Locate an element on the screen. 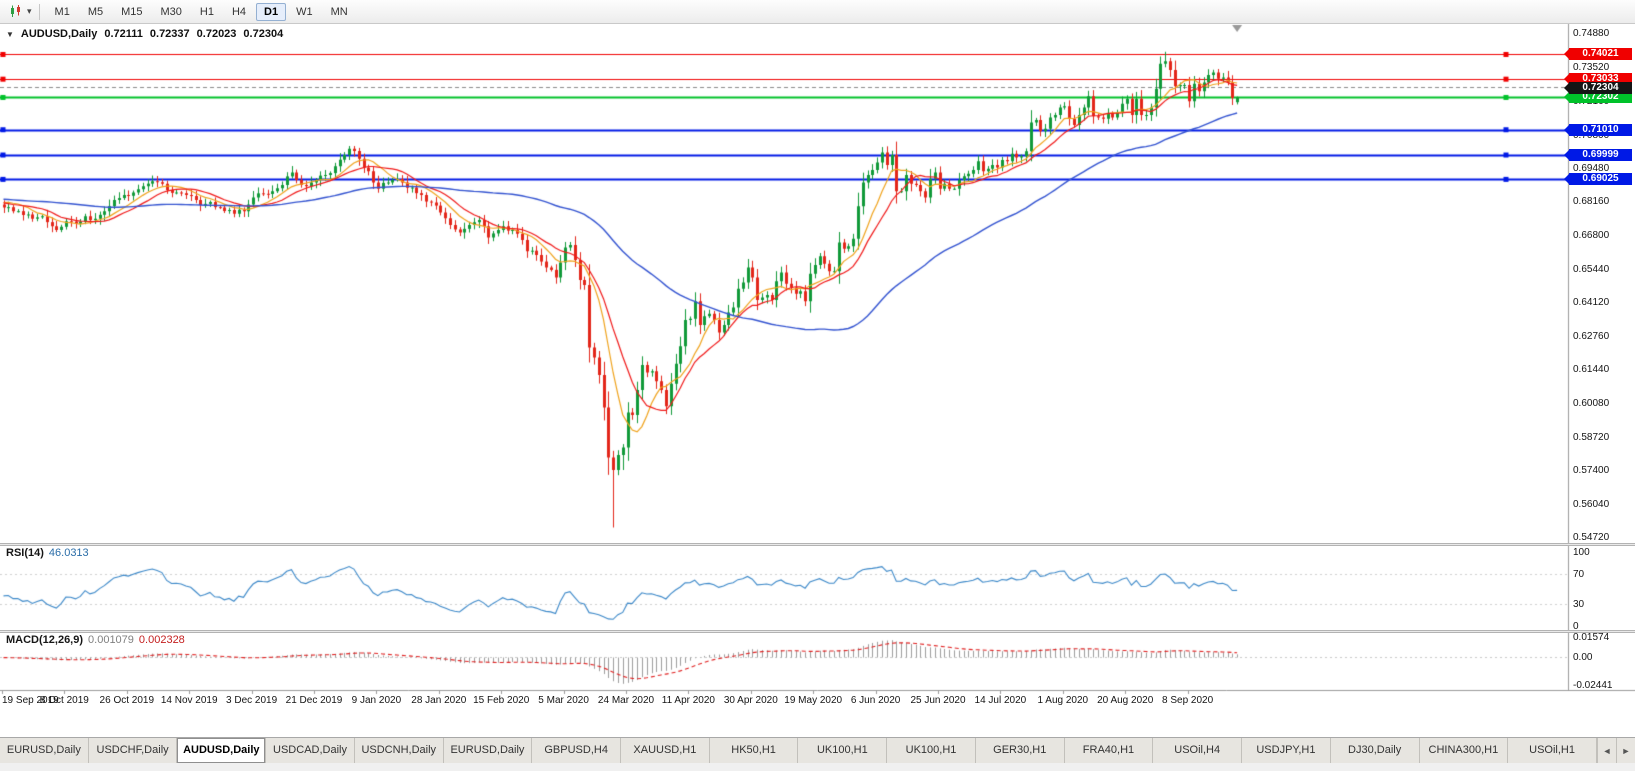 The height and width of the screenshot is (771, 1635). chart-tab-usdchf-daily: USDCHF,Daily is located at coordinates (133, 750).